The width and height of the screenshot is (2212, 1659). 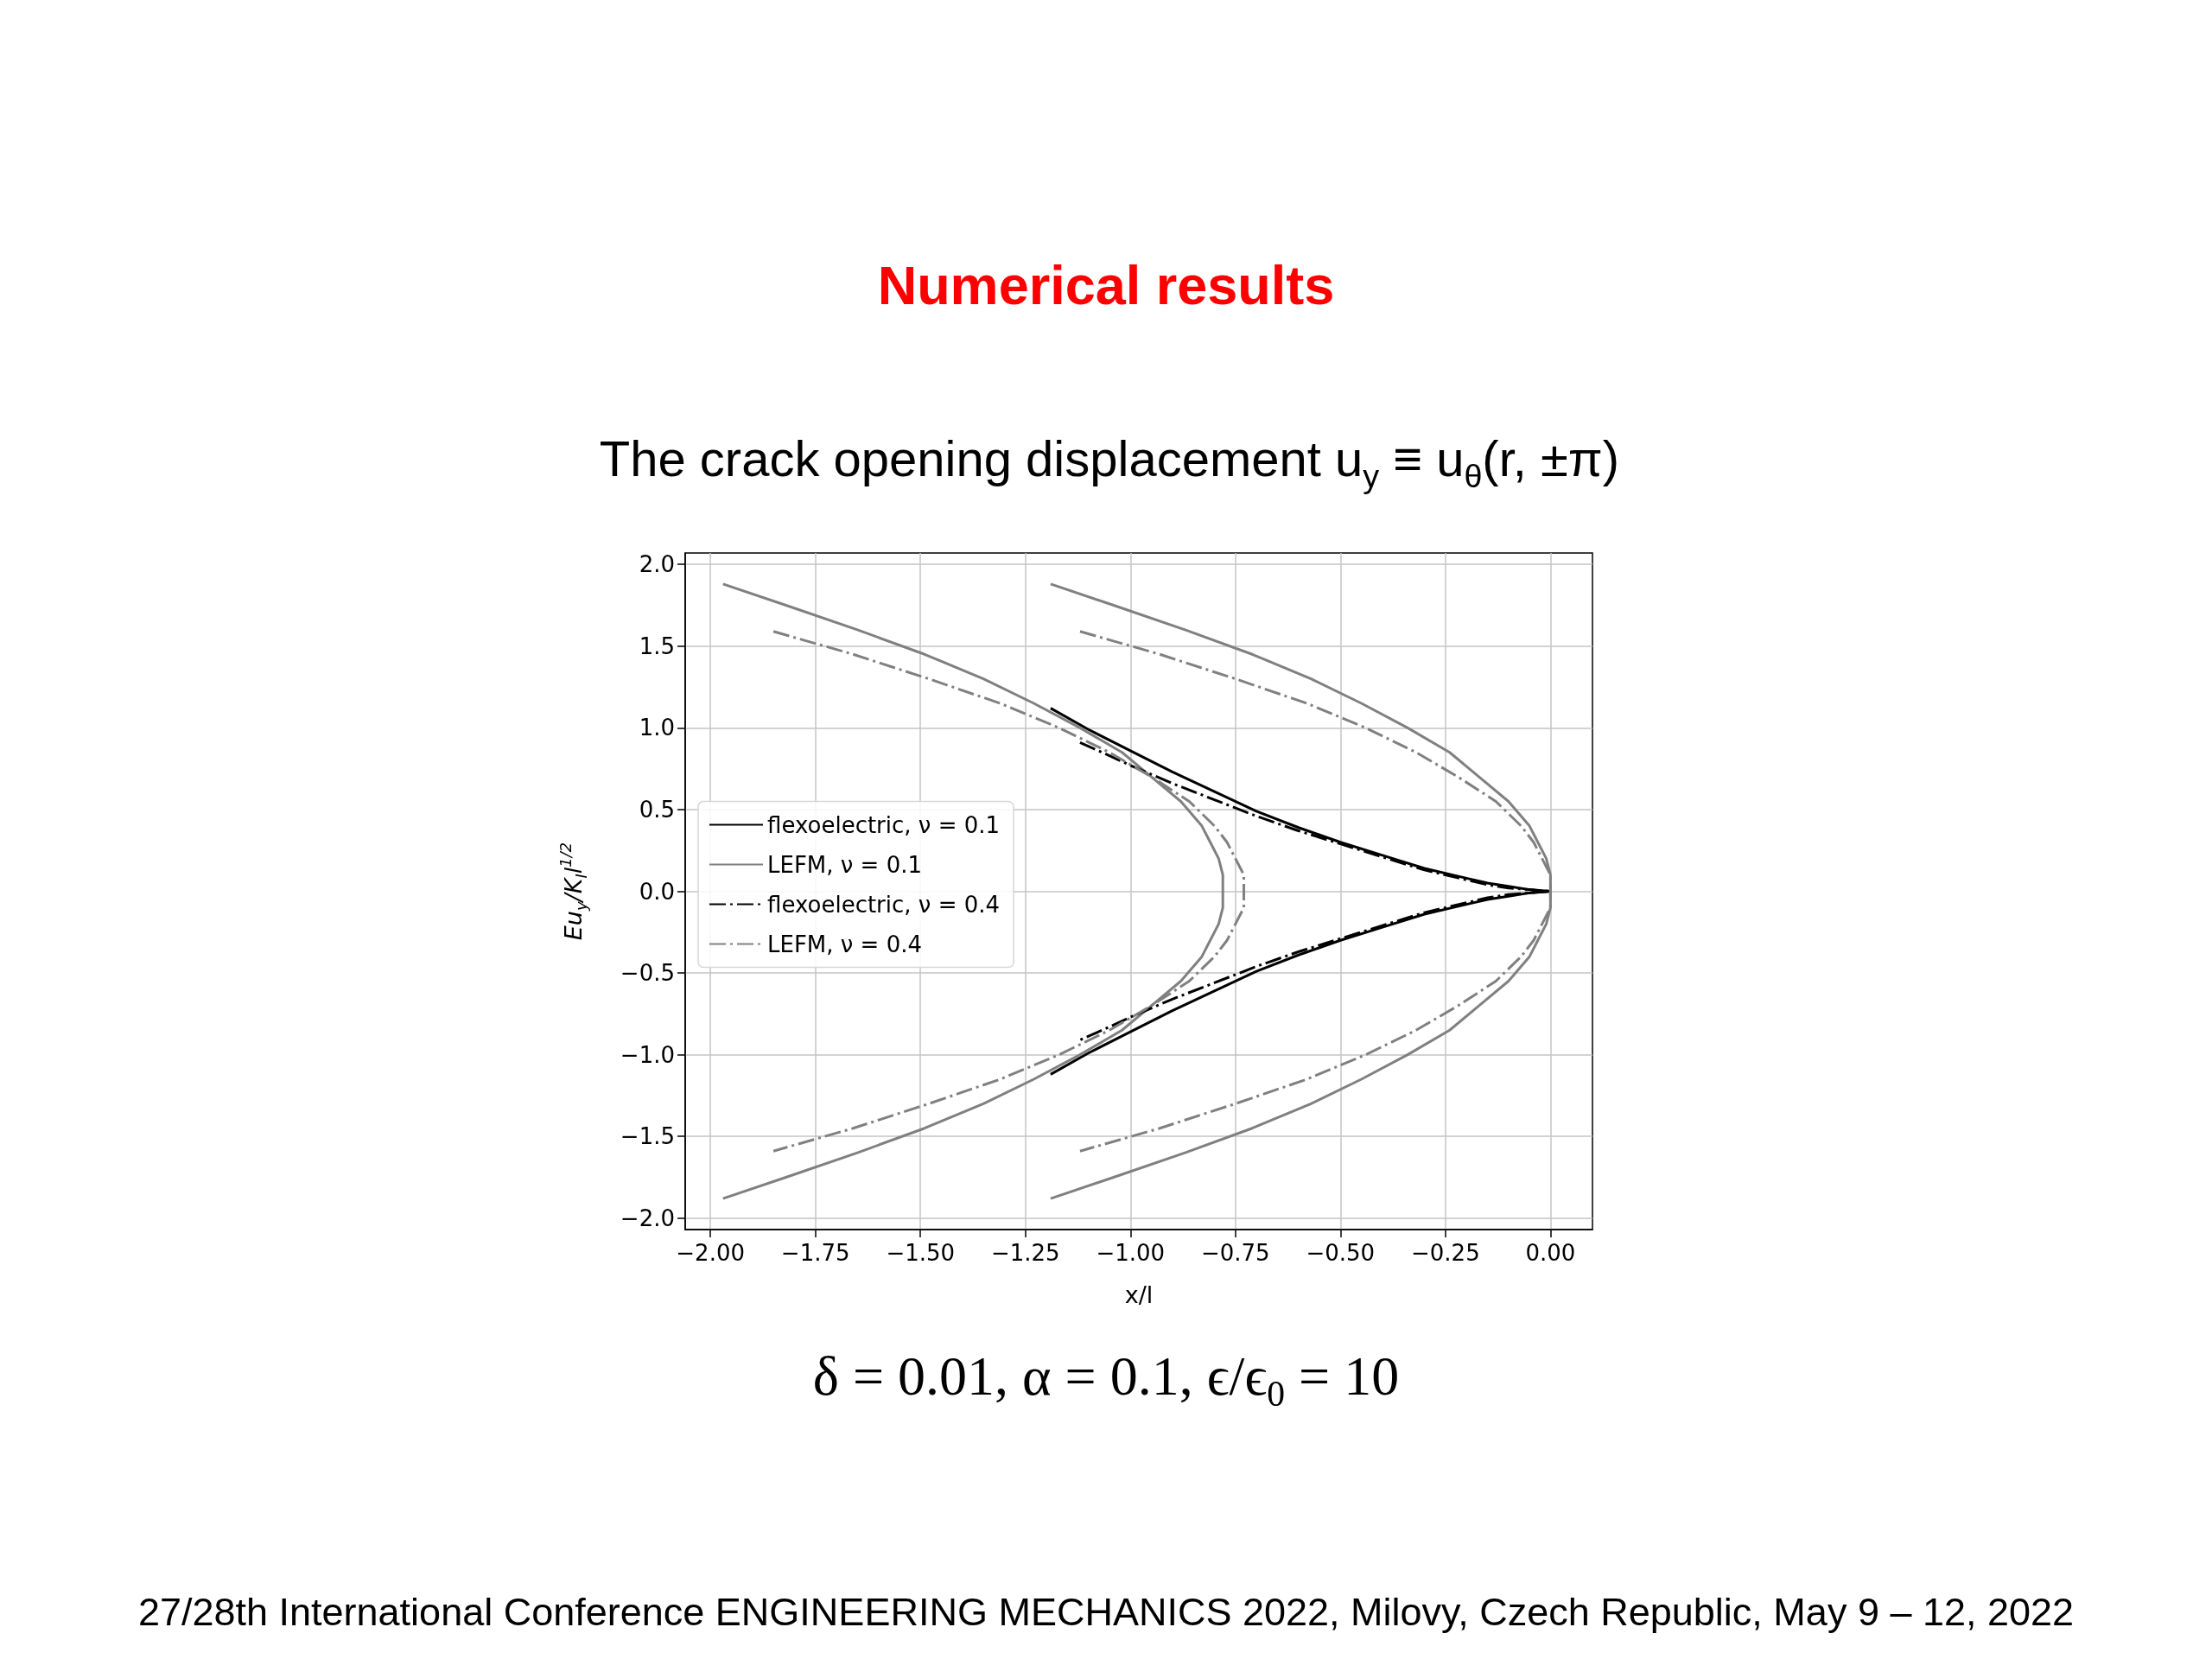 What do you see at coordinates (1445, 1253) in the screenshot?
I see `x-tick-label: −0.25` at bounding box center [1445, 1253].